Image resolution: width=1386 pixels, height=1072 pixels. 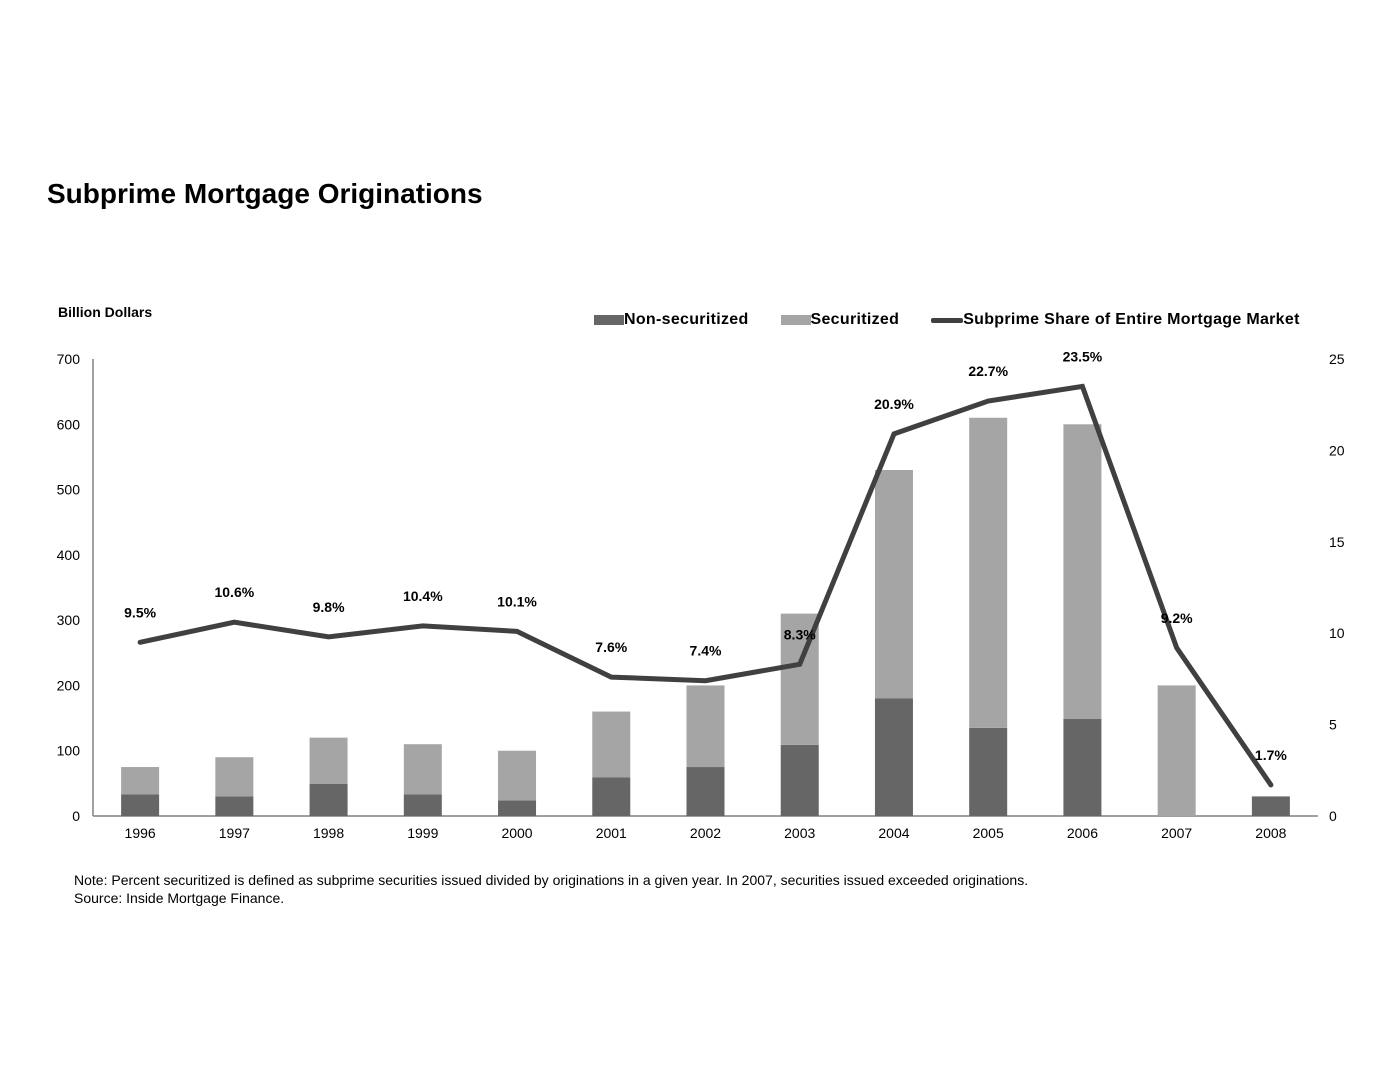 What do you see at coordinates (1083, 356) in the screenshot?
I see `data-label-subprime-share: 23.5%` at bounding box center [1083, 356].